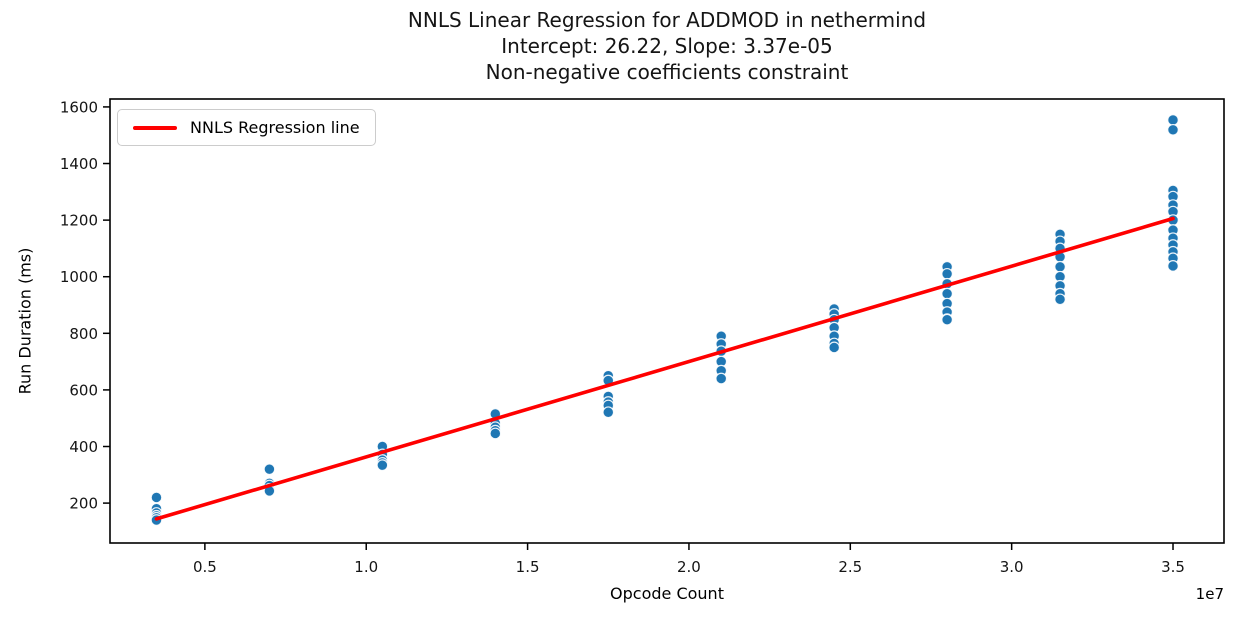 This screenshot has width=1237, height=618. Describe the element at coordinates (83, 504) in the screenshot. I see `y-tick-label: 200` at that location.